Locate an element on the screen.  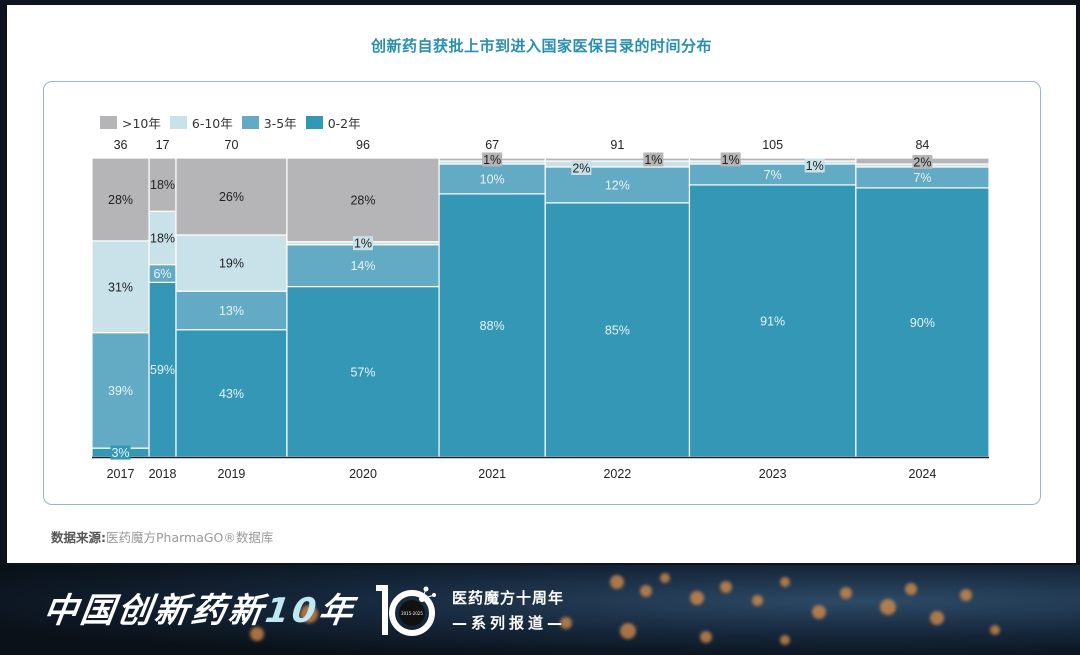
logo-years: 2015-2025 is located at coordinates (412, 613).